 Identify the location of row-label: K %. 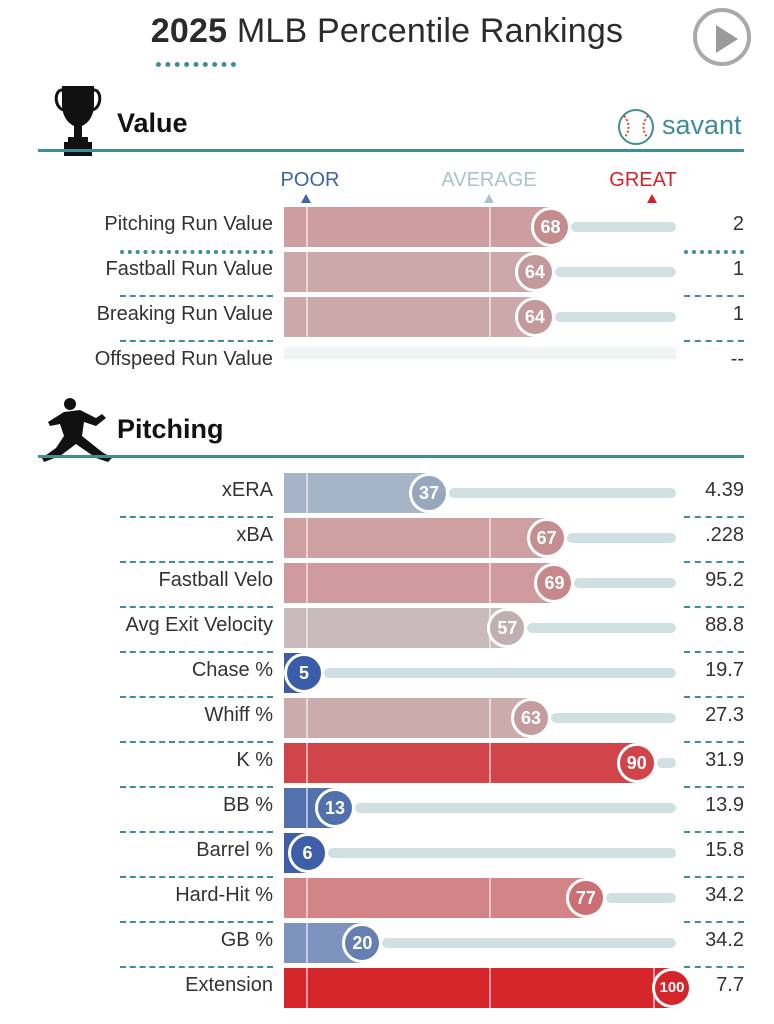
(254, 760).